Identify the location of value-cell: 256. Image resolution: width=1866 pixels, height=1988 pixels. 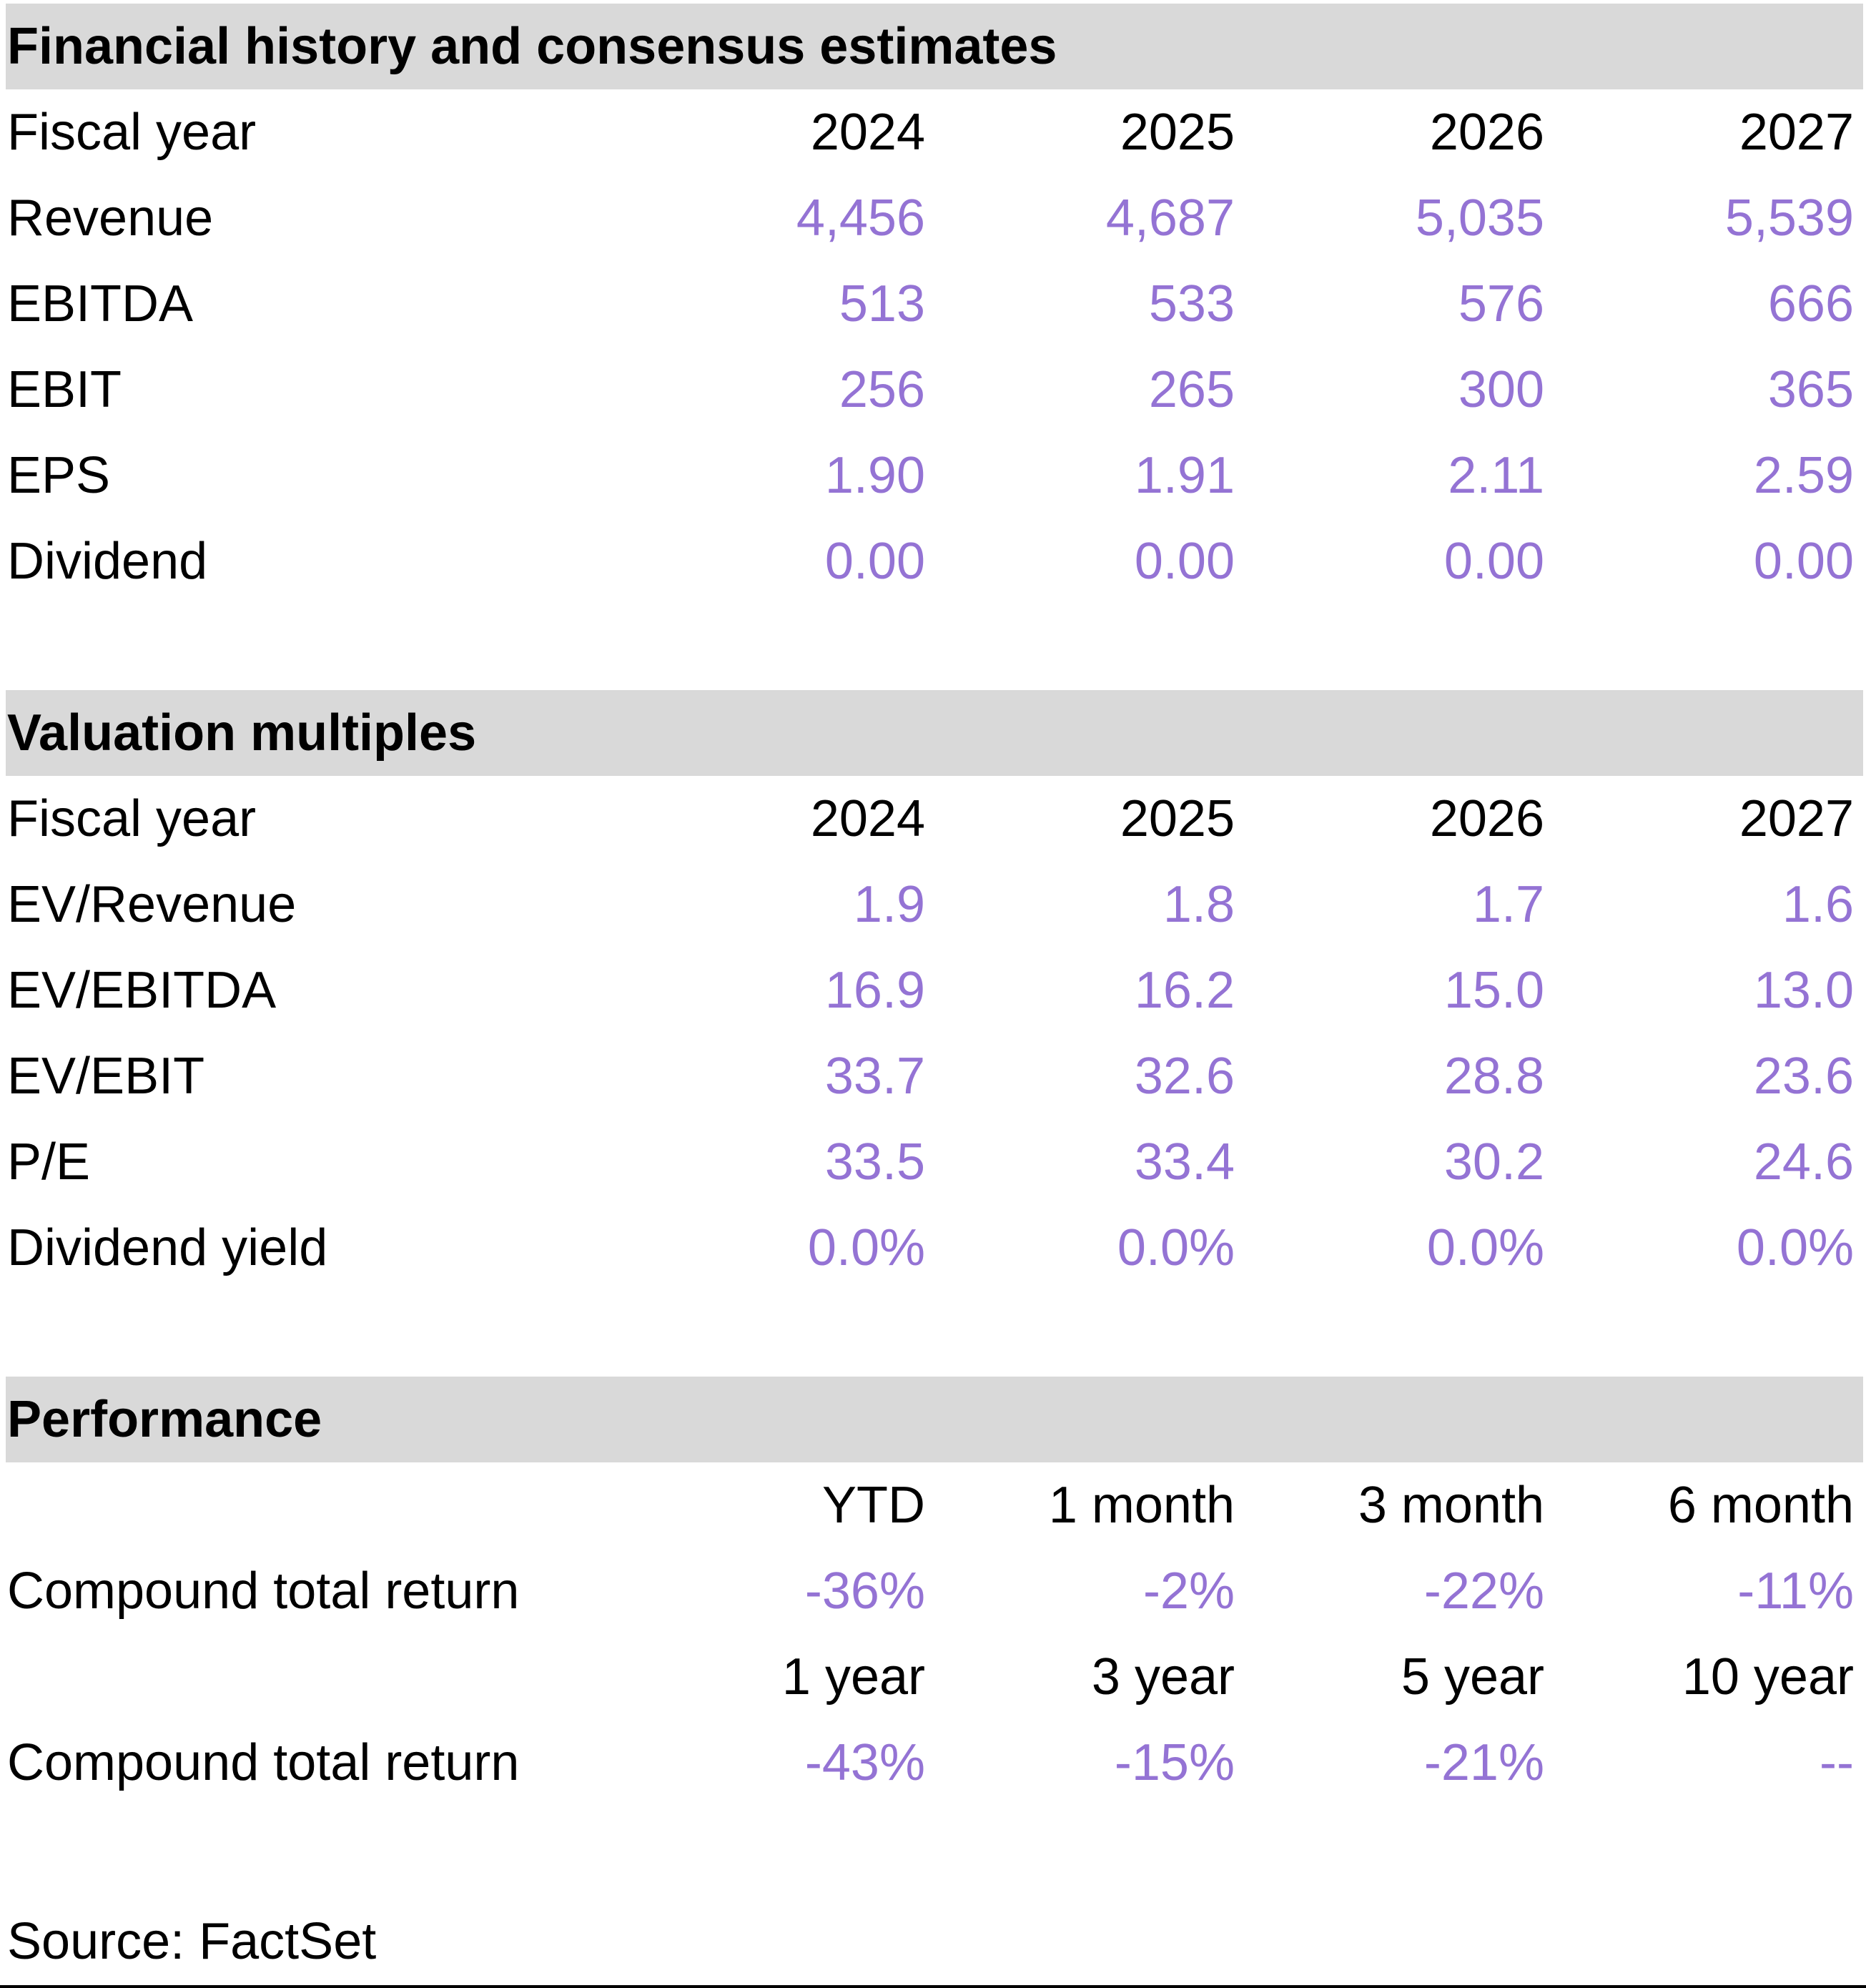
(882, 390).